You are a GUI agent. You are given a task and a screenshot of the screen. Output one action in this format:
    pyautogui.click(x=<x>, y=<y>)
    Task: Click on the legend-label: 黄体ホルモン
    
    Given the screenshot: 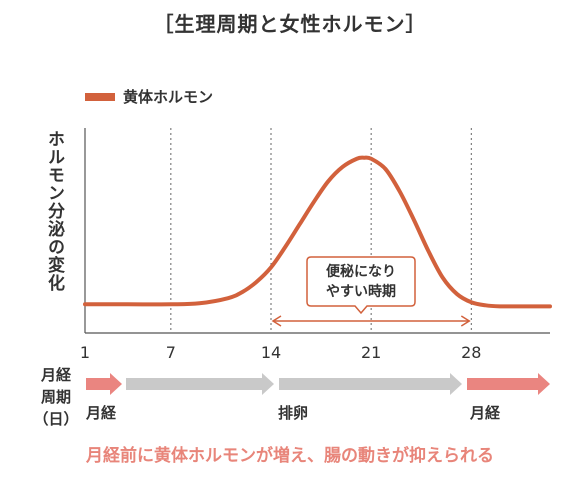 What is the action you would take?
    pyautogui.click(x=168, y=97)
    